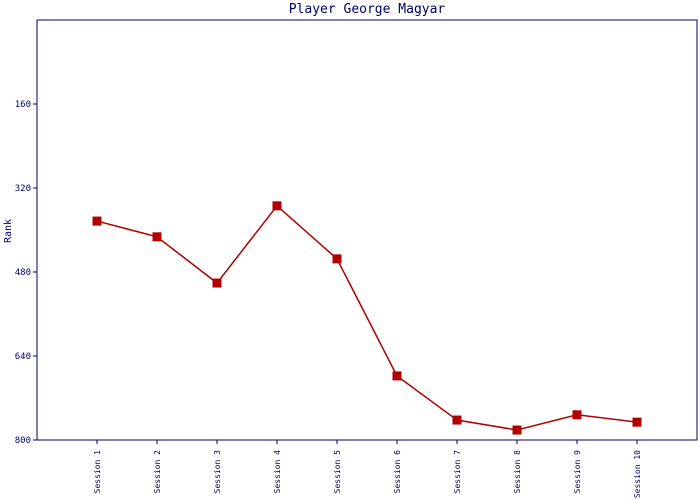 The height and width of the screenshot is (500, 700). Describe the element at coordinates (23, 441) in the screenshot. I see `y-tick-label: 800` at that location.